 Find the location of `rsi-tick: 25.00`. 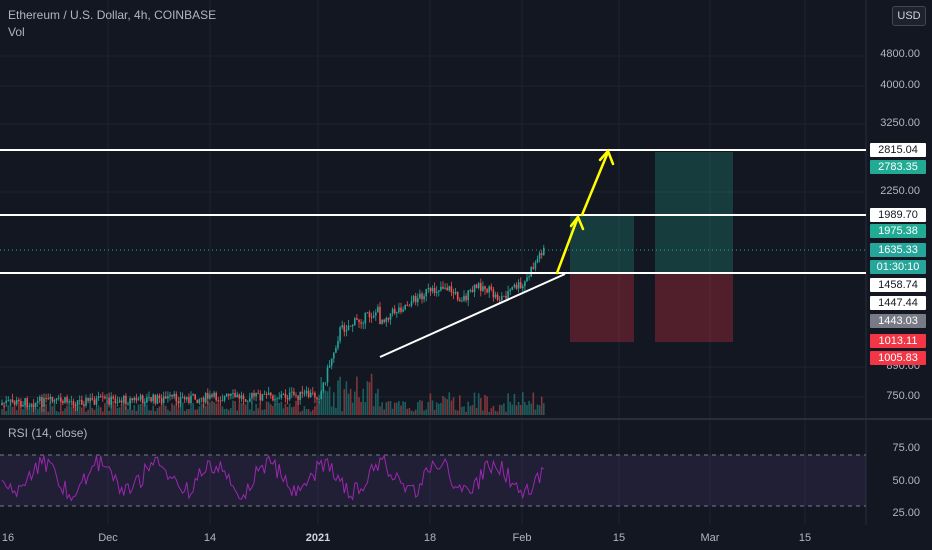

rsi-tick: 25.00 is located at coordinates (906, 513).